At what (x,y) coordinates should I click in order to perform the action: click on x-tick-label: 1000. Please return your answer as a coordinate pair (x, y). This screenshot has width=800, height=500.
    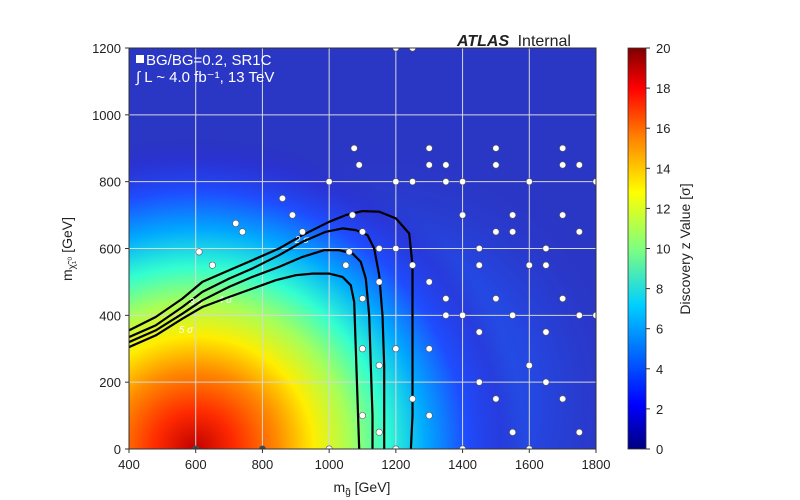
    Looking at the image, I should click on (329, 464).